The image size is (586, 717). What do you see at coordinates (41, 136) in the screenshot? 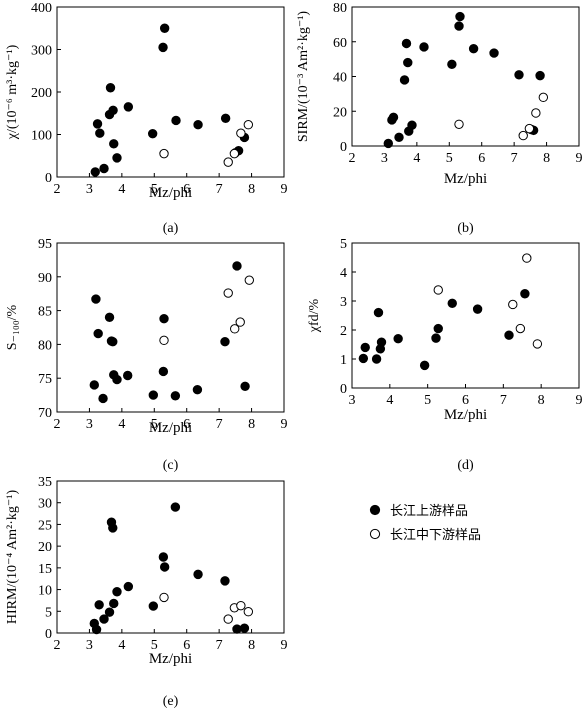
I see `y-tick-label: 100` at bounding box center [41, 136].